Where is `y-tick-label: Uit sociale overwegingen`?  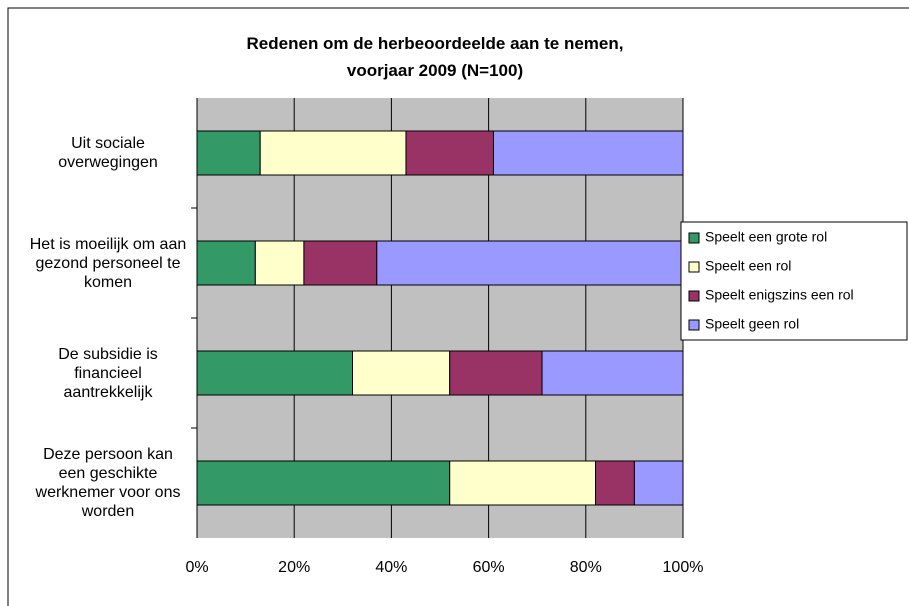 y-tick-label: Uit sociale overwegingen is located at coordinates (108, 153).